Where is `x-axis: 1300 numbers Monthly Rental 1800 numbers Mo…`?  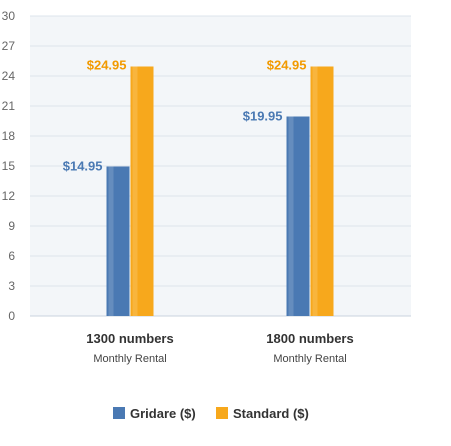
x-axis: 1300 numbers Monthly Rental 1800 numbers Mo… is located at coordinates (219, 348).